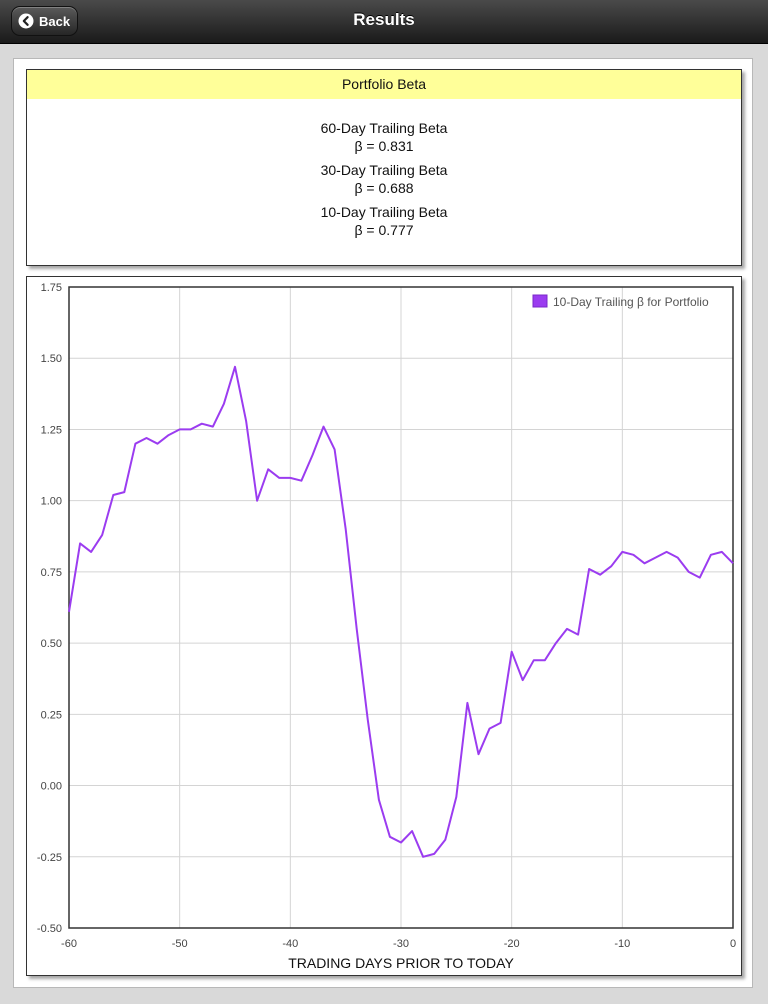  I want to click on beta-label: 60-Day Trailing Beta, so click(384, 128).